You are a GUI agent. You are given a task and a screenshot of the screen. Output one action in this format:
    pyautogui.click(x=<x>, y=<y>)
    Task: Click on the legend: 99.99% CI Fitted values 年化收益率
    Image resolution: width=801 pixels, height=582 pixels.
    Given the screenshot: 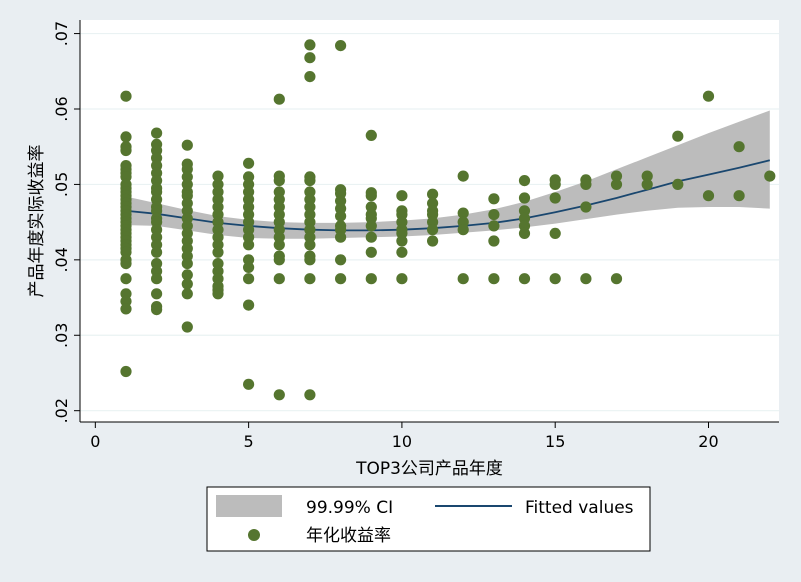 What is the action you would take?
    pyautogui.click(x=428, y=519)
    